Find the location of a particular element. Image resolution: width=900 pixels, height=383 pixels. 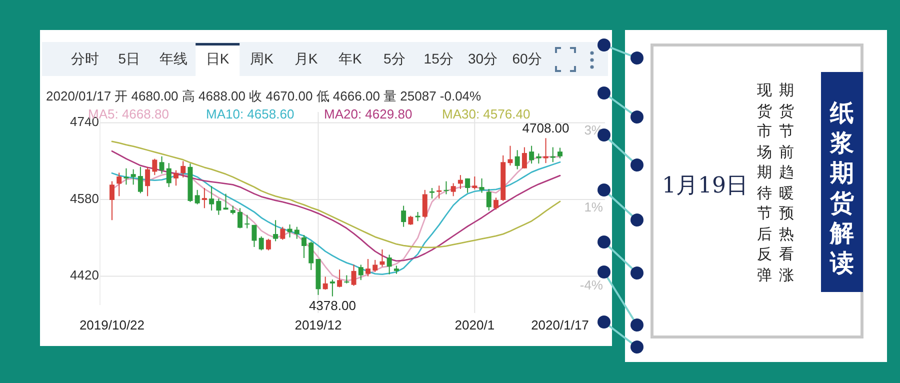

x-tick-label: 2019/10/22 is located at coordinates (112, 324).